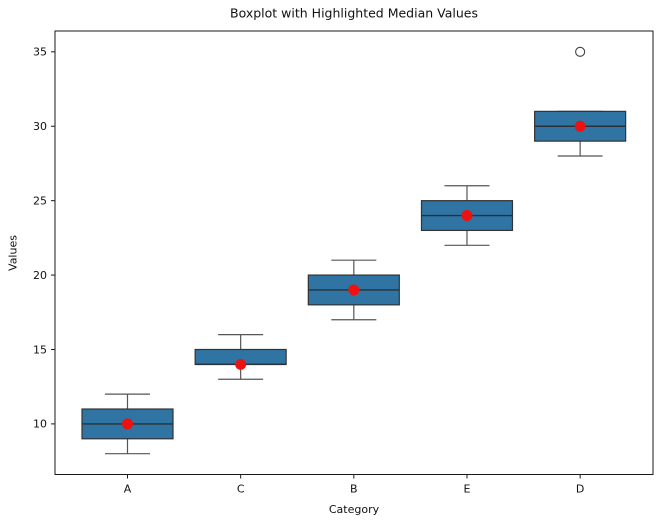 The height and width of the screenshot is (526, 660). I want to click on x-tick-label-E: E, so click(467, 489).